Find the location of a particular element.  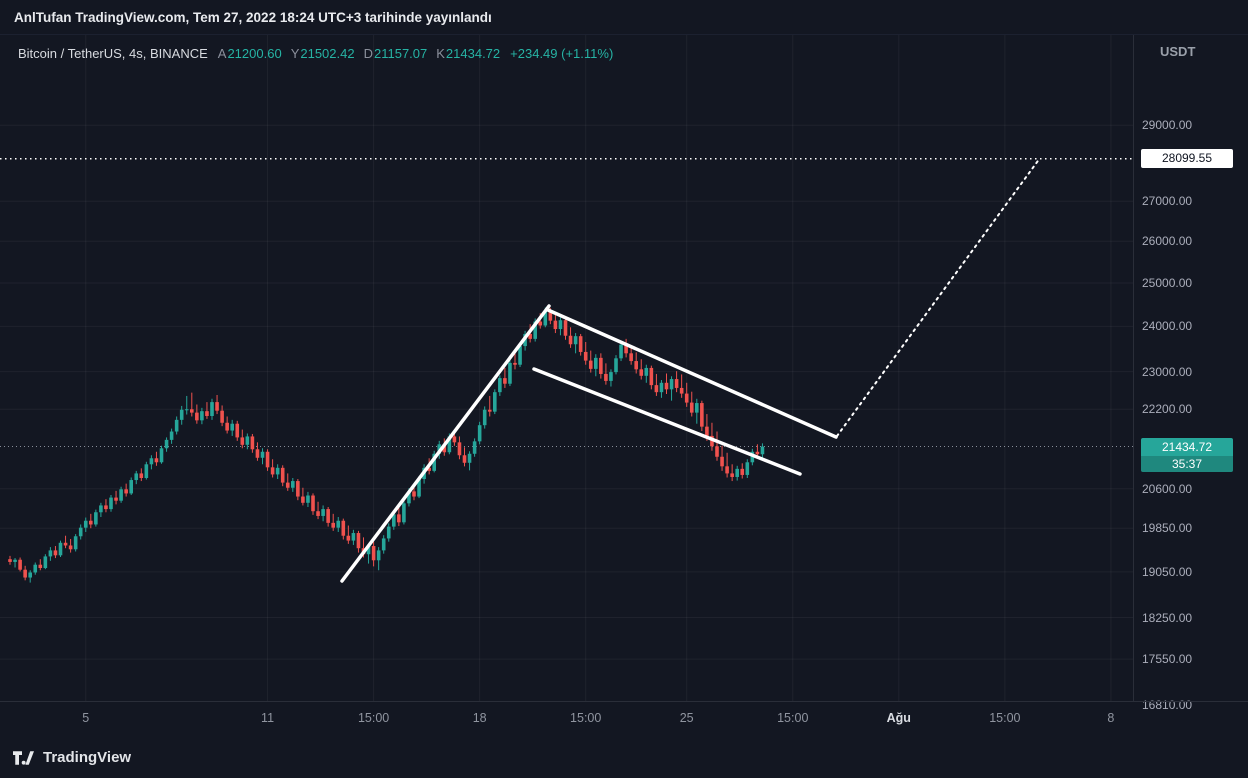

time-tick: 5 is located at coordinates (86, 718).